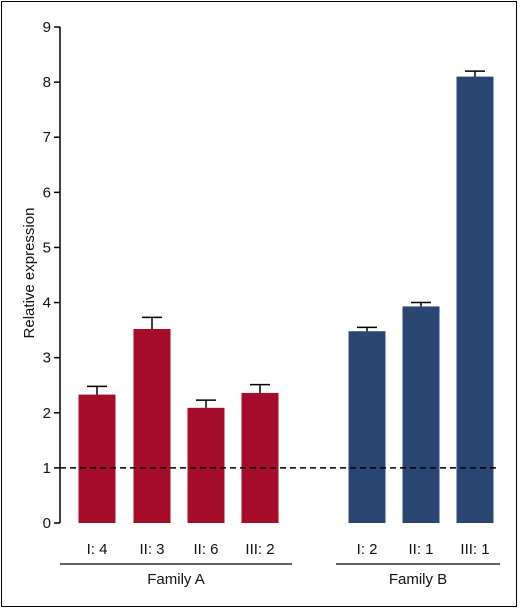 This screenshot has width=520, height=610. Describe the element at coordinates (47, 247) in the screenshot. I see `y-tick-label: 5` at that location.